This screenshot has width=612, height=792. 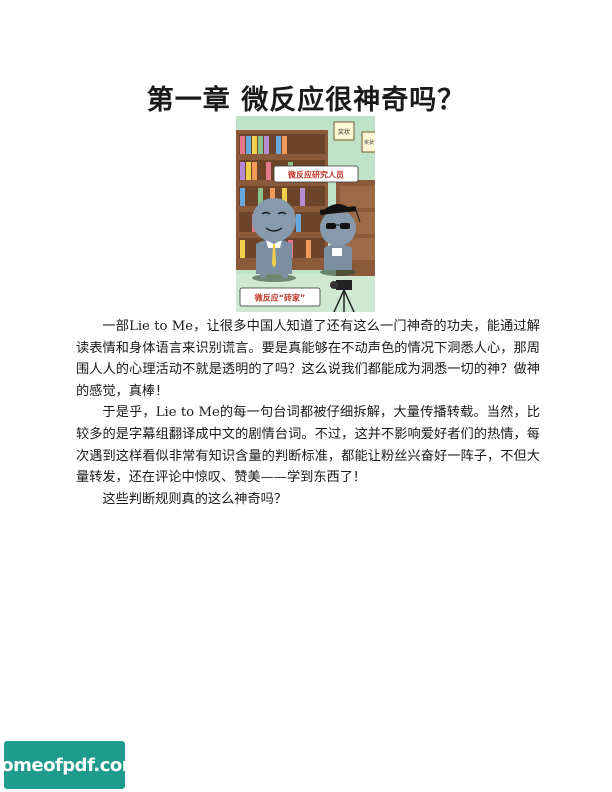 What do you see at coordinates (344, 132) in the screenshot?
I see `certificate-label: 奖状` at bounding box center [344, 132].